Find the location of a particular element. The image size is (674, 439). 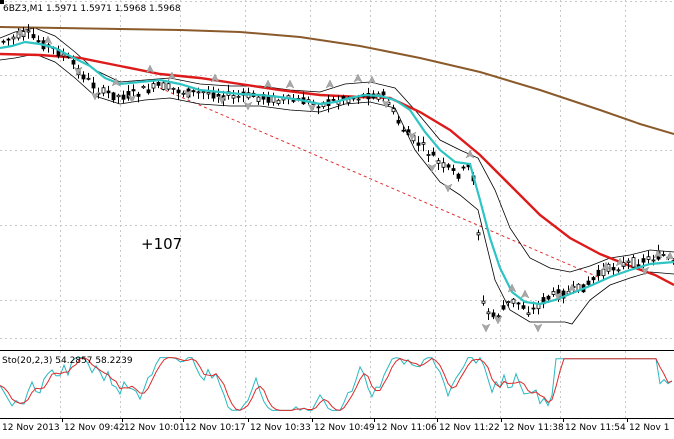

time-axis-label: 12 Nov 11:06 is located at coordinates (406, 428).